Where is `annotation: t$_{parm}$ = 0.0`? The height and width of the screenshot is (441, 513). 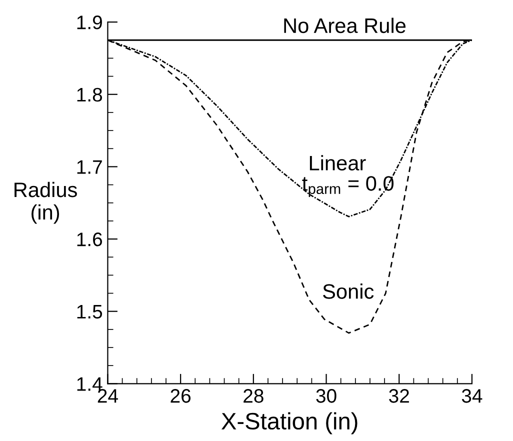 annotation: t$_{parm}$ = 0.0 is located at coordinates (348, 186).